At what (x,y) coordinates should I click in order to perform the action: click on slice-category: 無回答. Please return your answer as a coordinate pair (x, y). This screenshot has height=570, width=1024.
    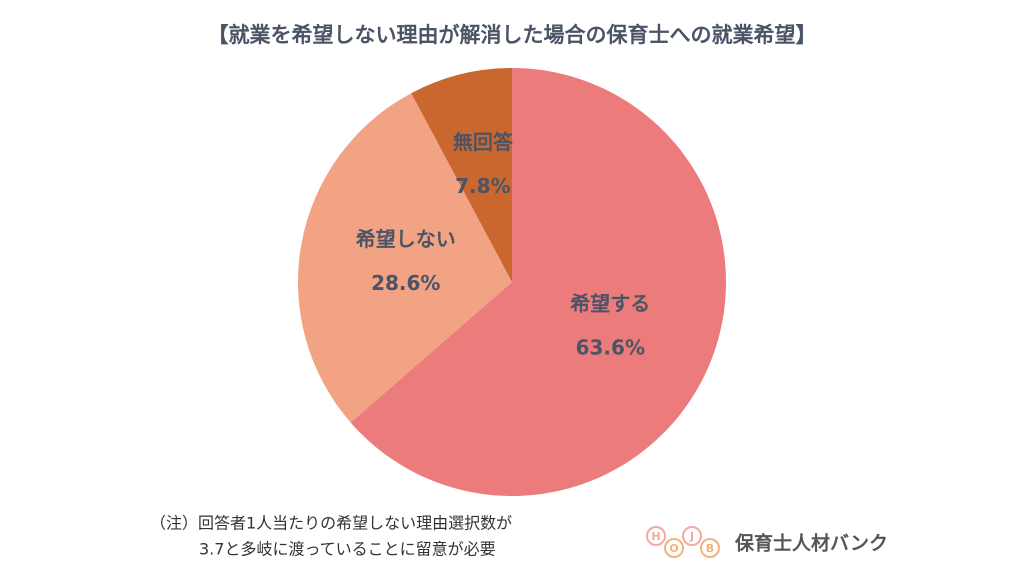
    Looking at the image, I should click on (483, 142).